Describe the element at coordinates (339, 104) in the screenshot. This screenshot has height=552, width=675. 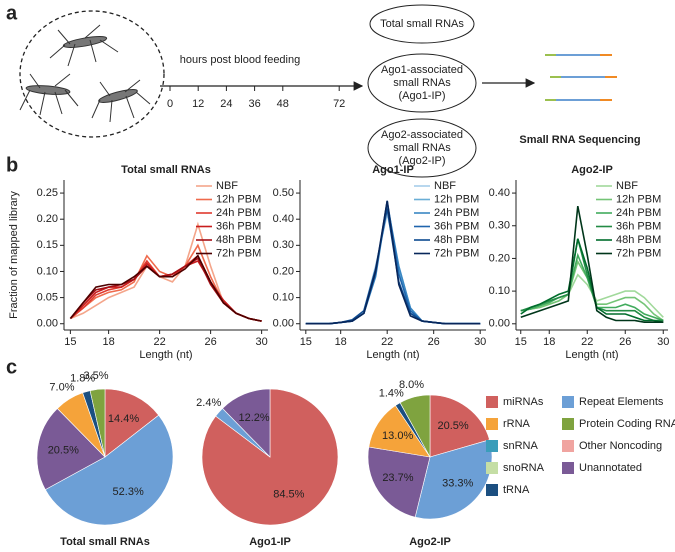
I see `timeline-tick-label: 72` at that location.